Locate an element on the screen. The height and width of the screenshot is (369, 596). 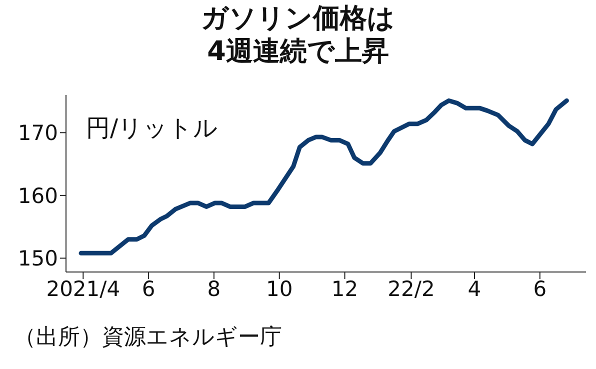
y-tick-label: 160 is located at coordinates (38, 196).